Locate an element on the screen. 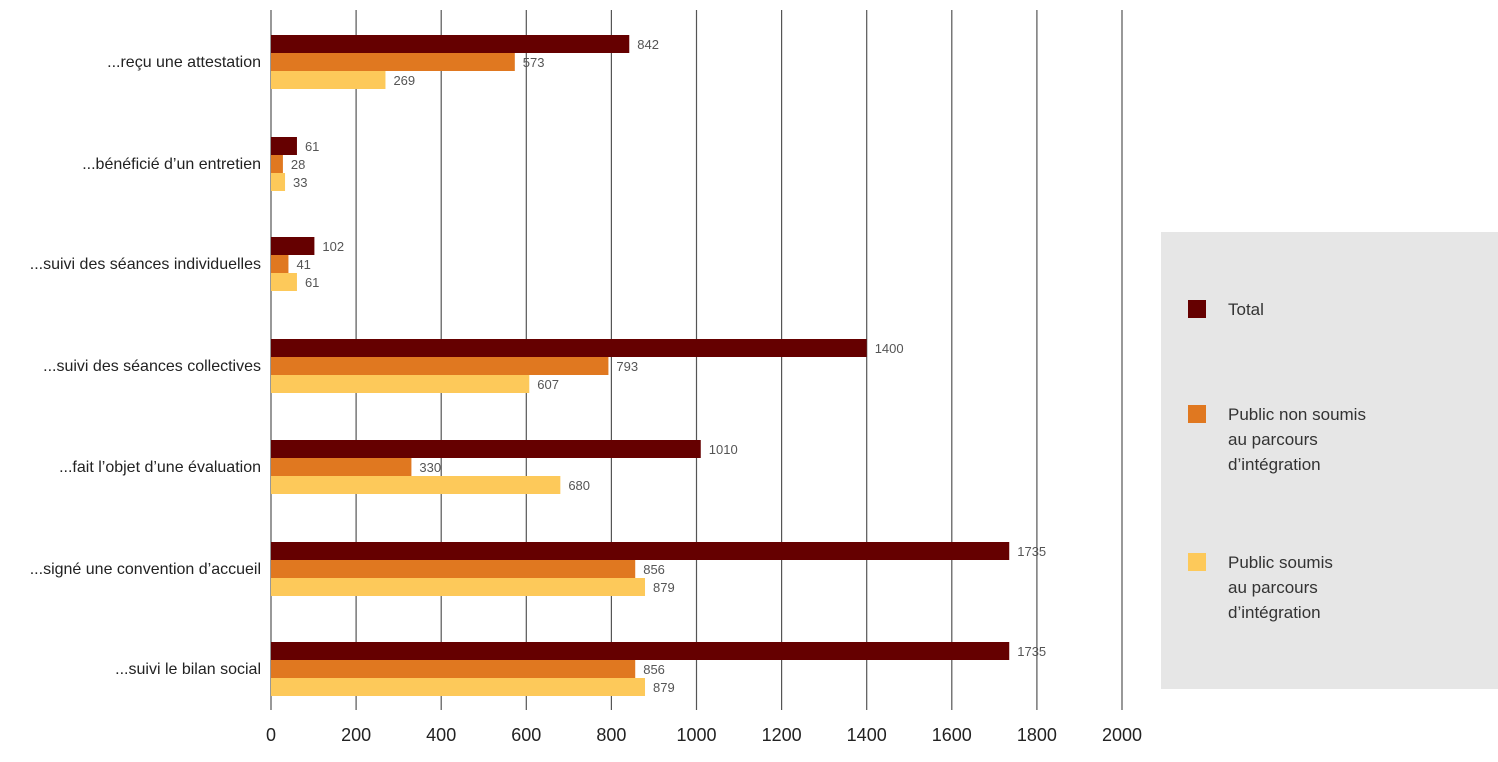 This screenshot has height=762, width=1498. legend-label-3-line-1: Public soumis is located at coordinates (1280, 562).